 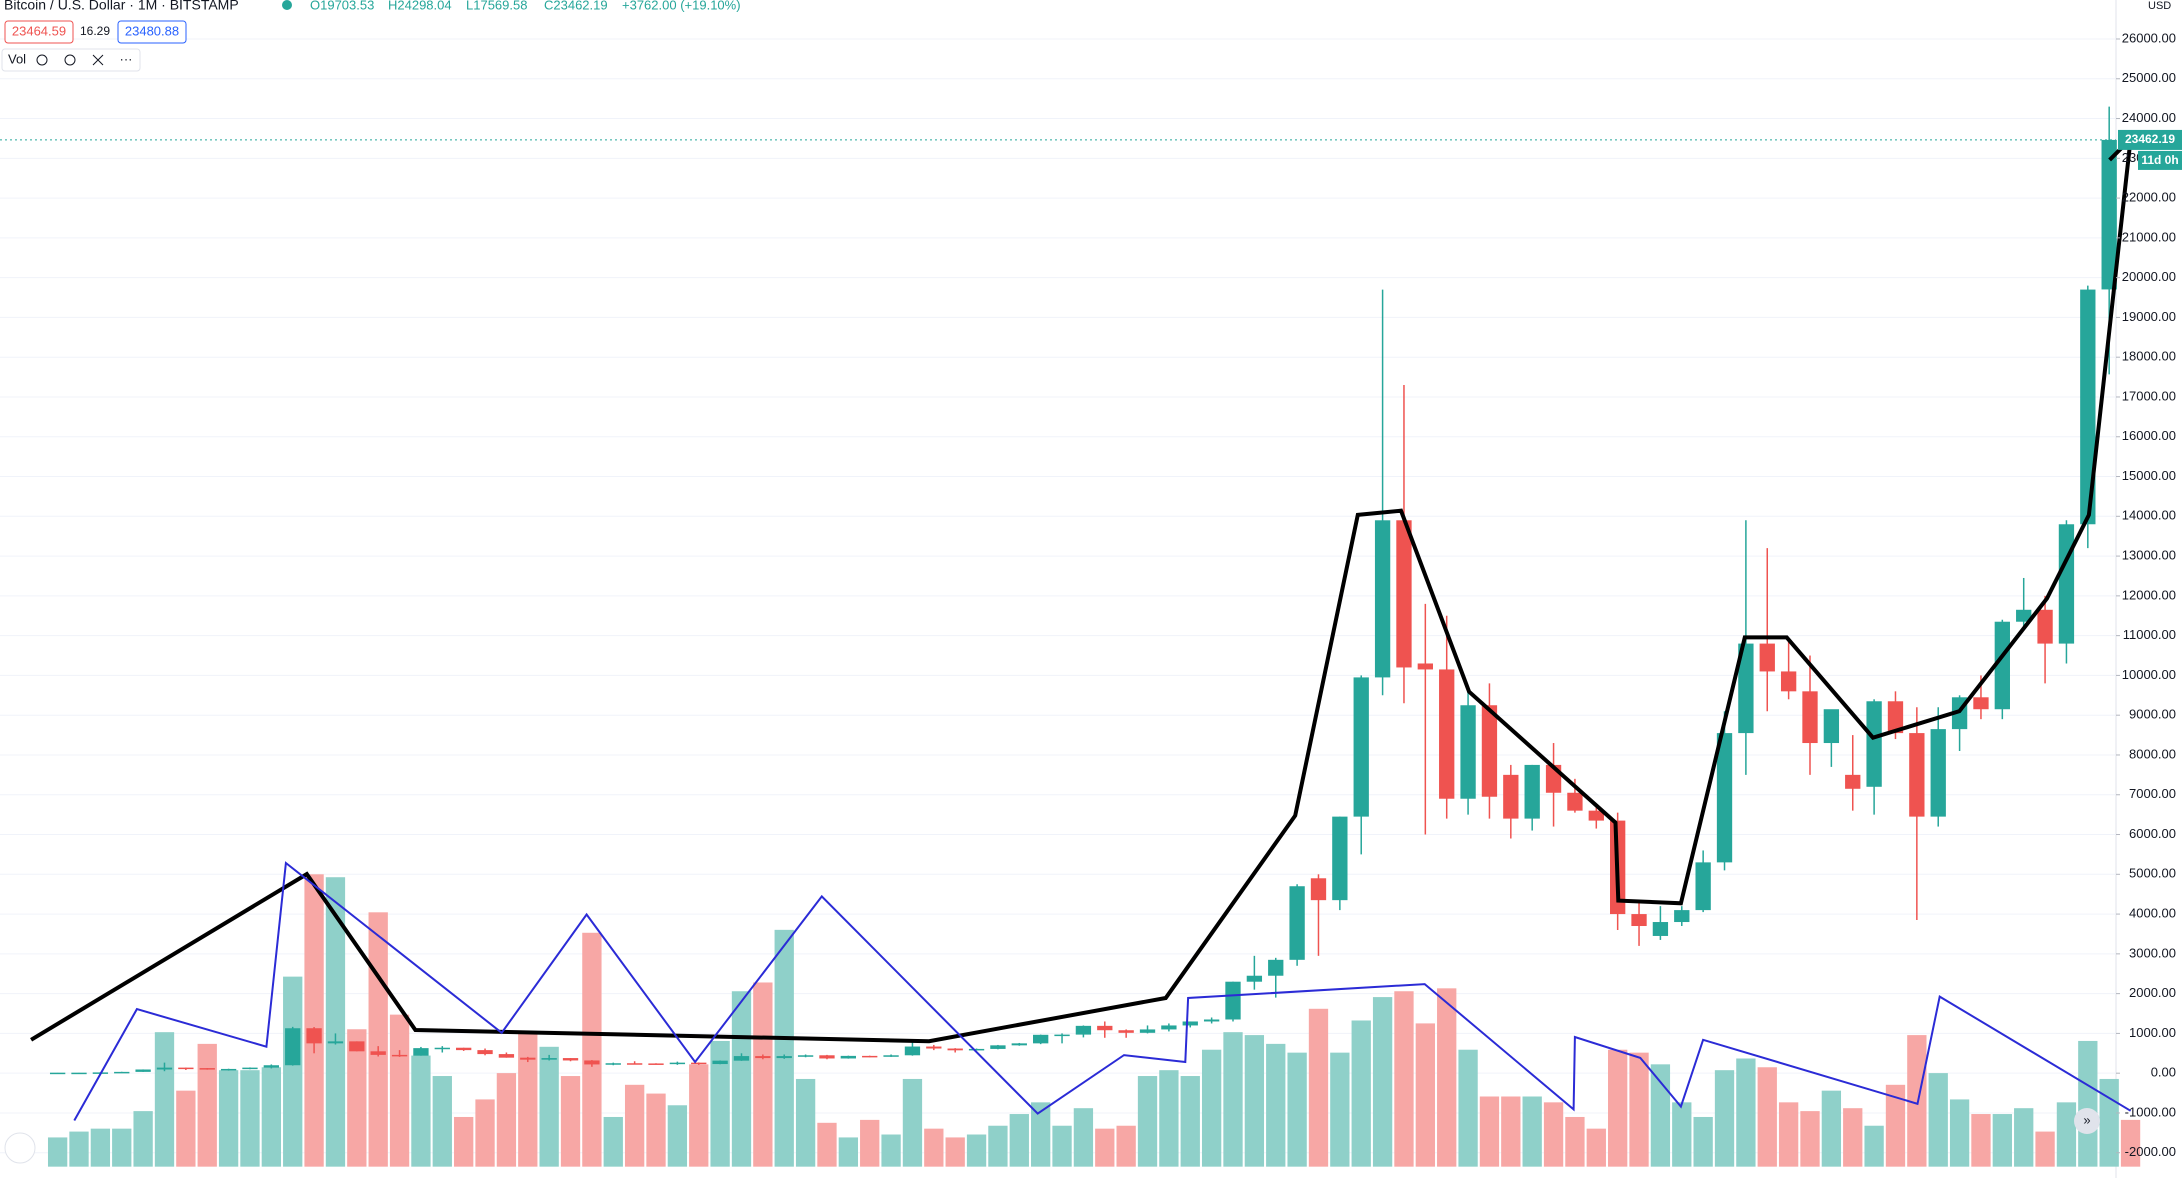 I want to click on scroll-button, so click(x=2087, y=1121).